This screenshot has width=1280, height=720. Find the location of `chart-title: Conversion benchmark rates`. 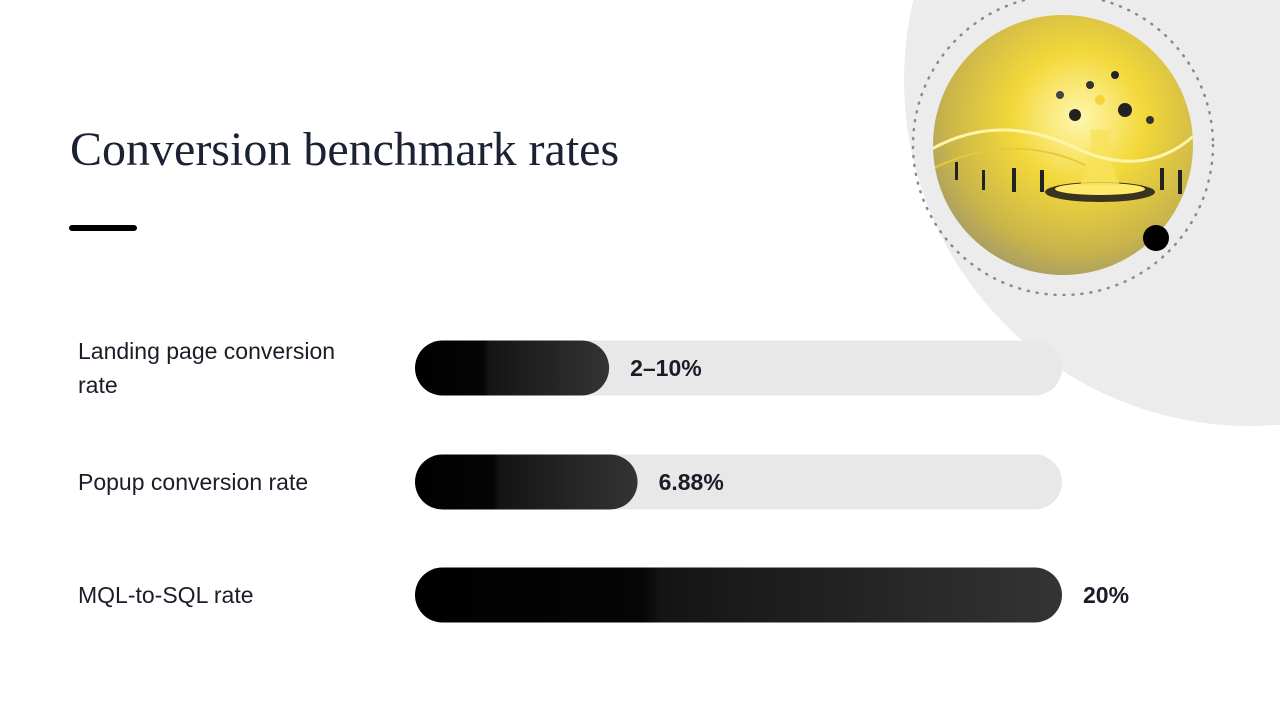

chart-title: Conversion benchmark rates is located at coordinates (344, 149).